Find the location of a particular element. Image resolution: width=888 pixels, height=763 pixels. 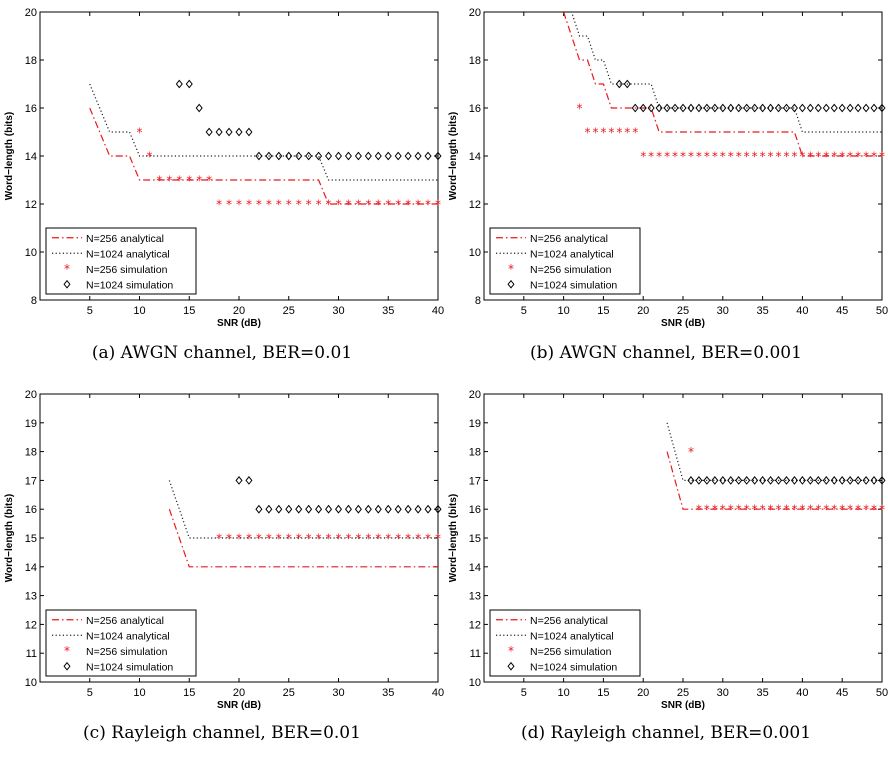

y-tick-label: 15 is located at coordinates (475, 539).